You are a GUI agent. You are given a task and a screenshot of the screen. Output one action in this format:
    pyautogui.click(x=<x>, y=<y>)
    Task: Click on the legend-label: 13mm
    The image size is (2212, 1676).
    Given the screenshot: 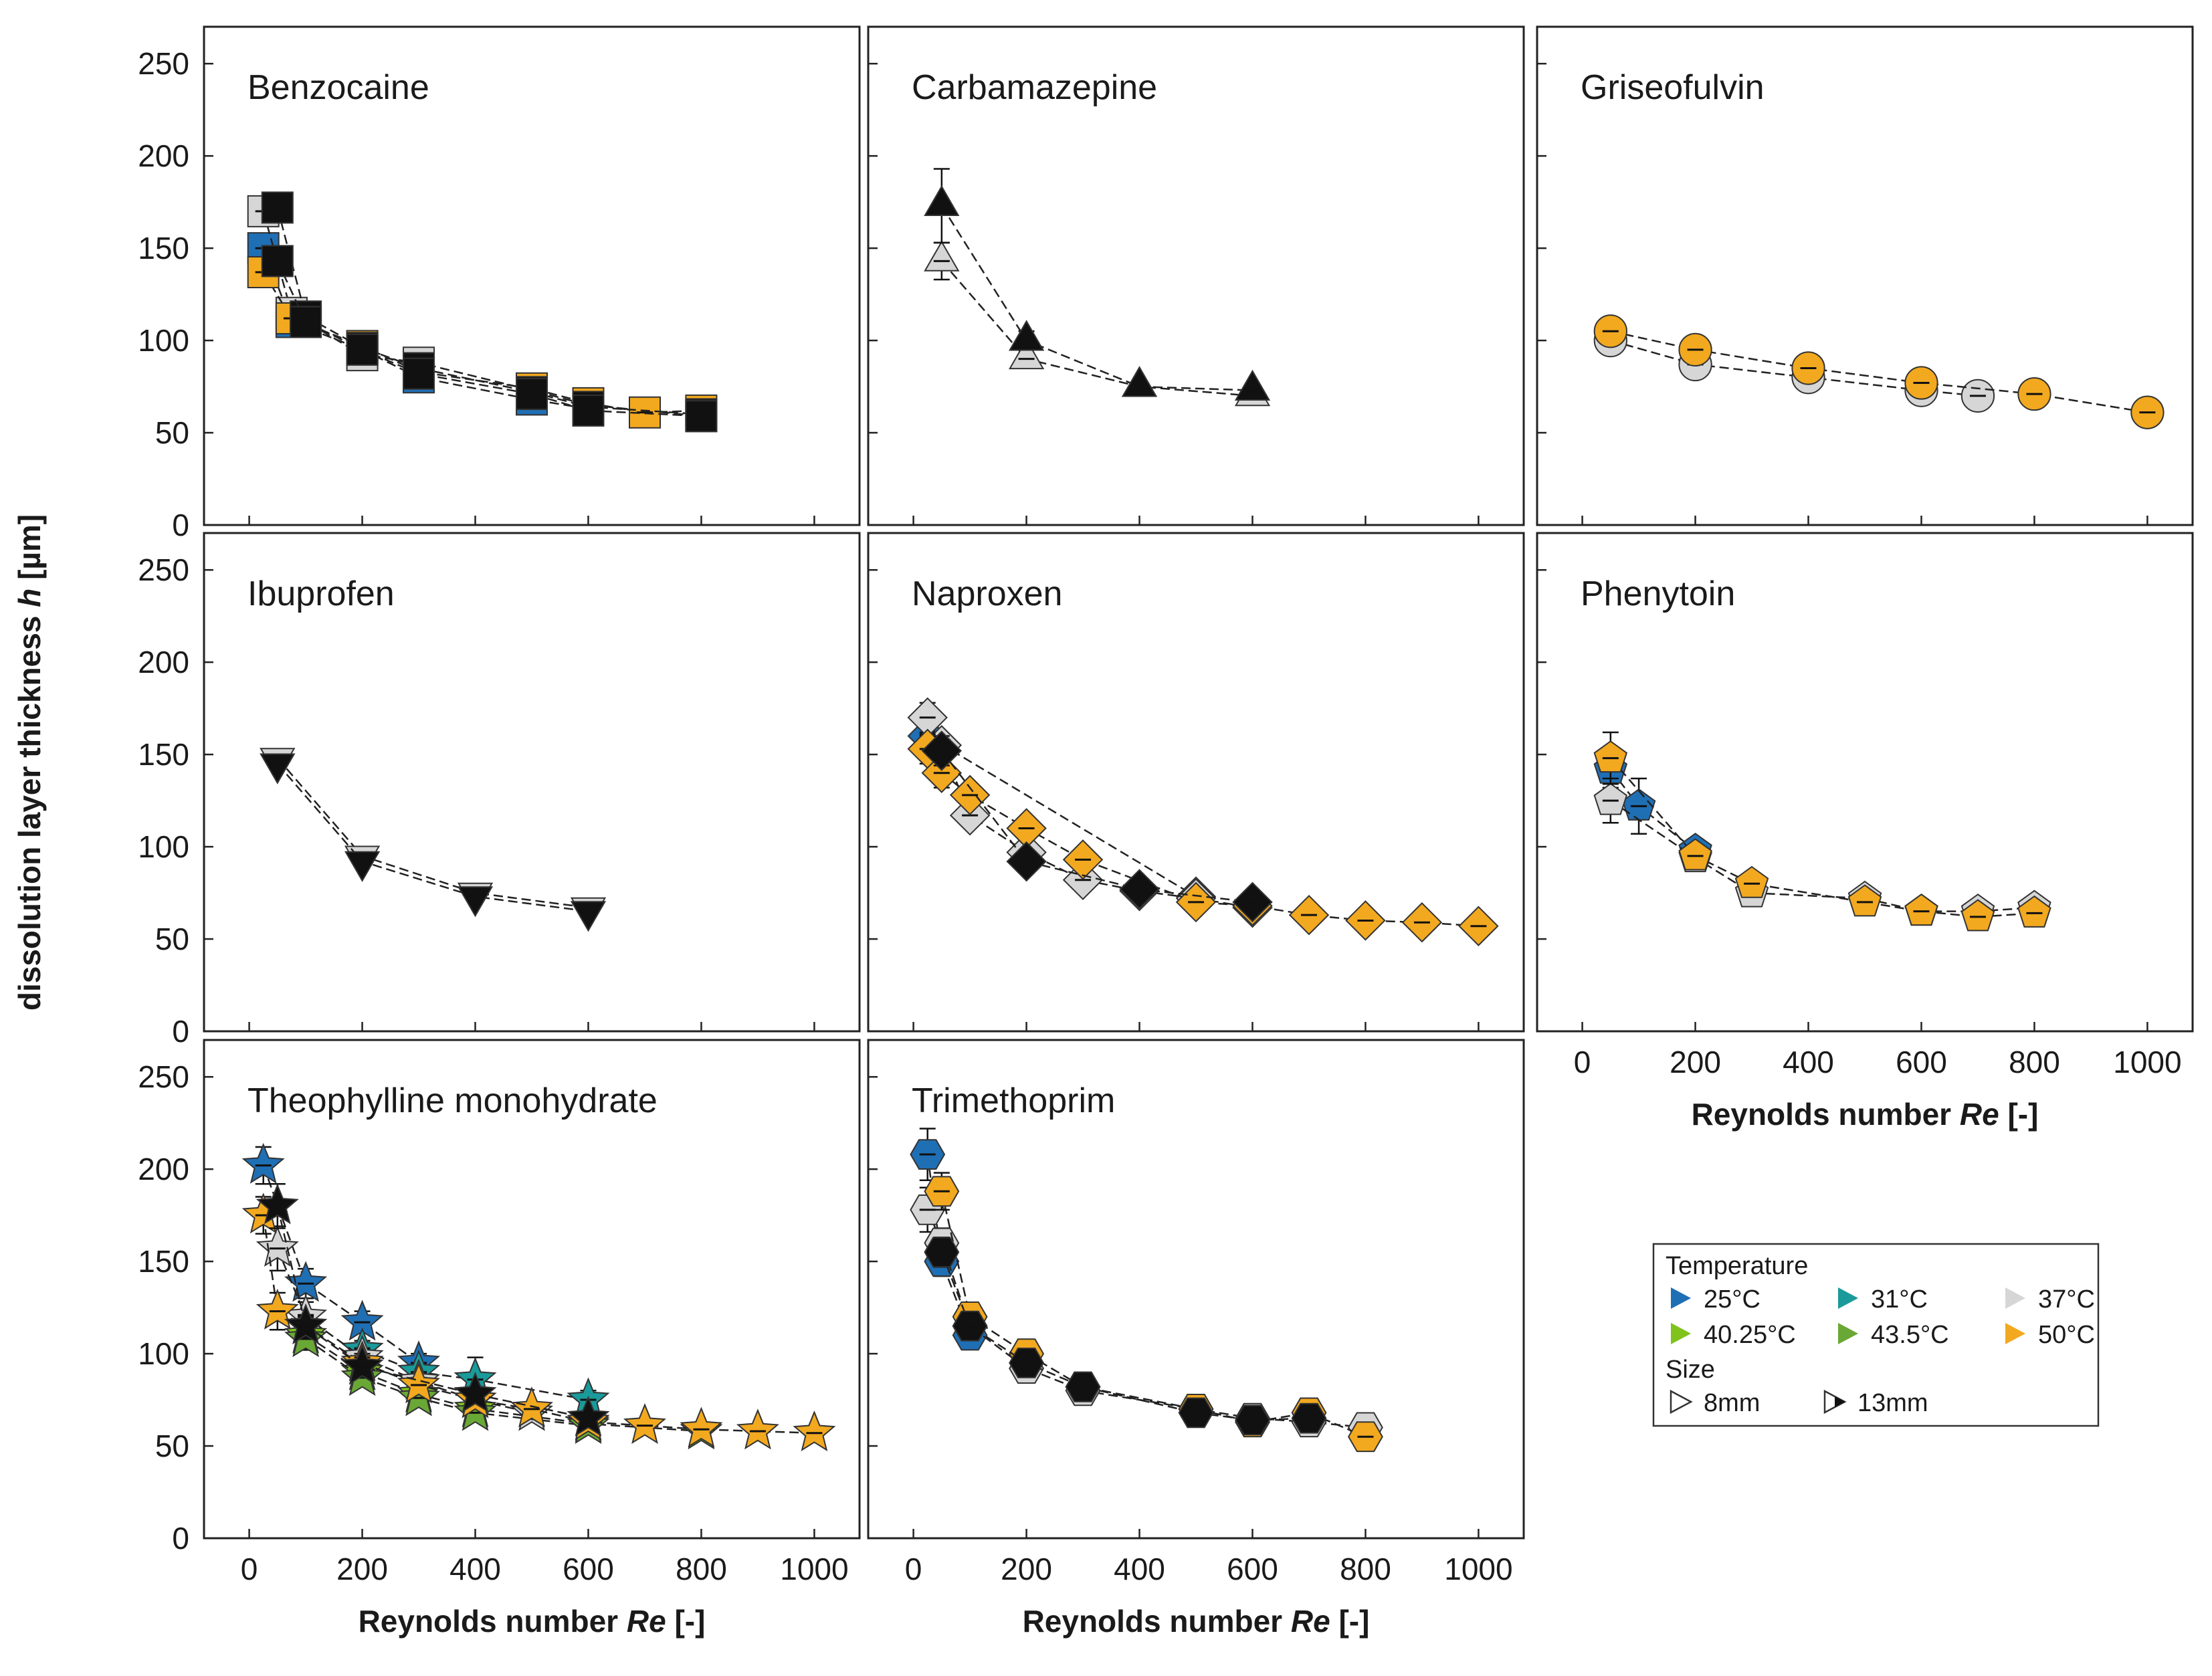 What is the action you would take?
    pyautogui.click(x=1893, y=1403)
    